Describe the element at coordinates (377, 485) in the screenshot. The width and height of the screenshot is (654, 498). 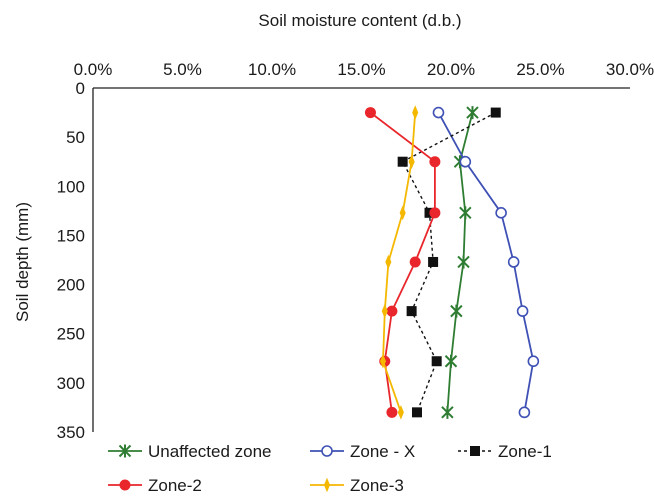
I see `legend-label: Zone-3` at that location.